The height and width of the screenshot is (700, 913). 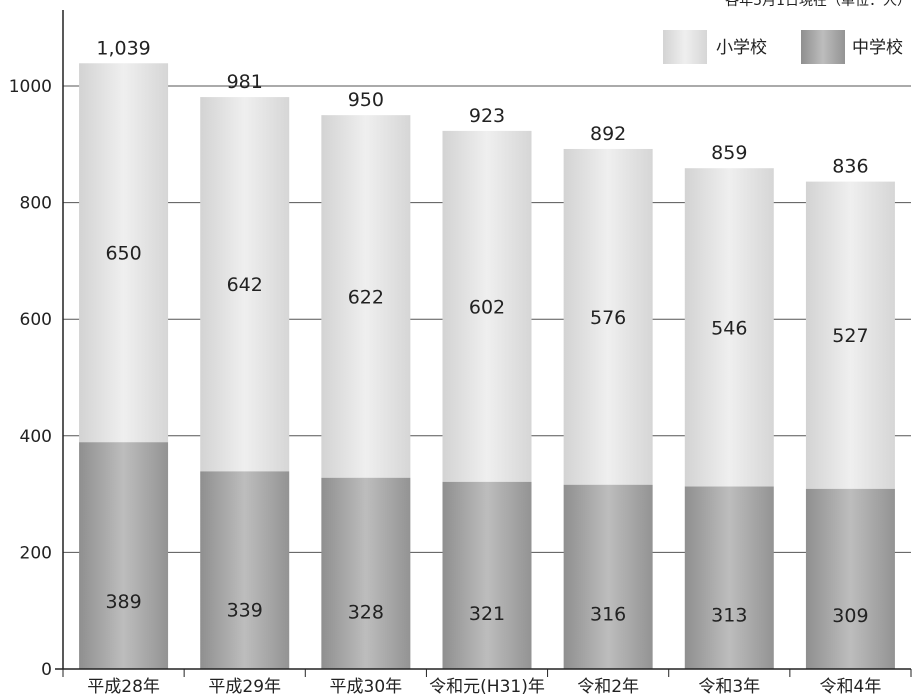 What do you see at coordinates (729, 153) in the screenshot?
I see `data-label-total: 859` at bounding box center [729, 153].